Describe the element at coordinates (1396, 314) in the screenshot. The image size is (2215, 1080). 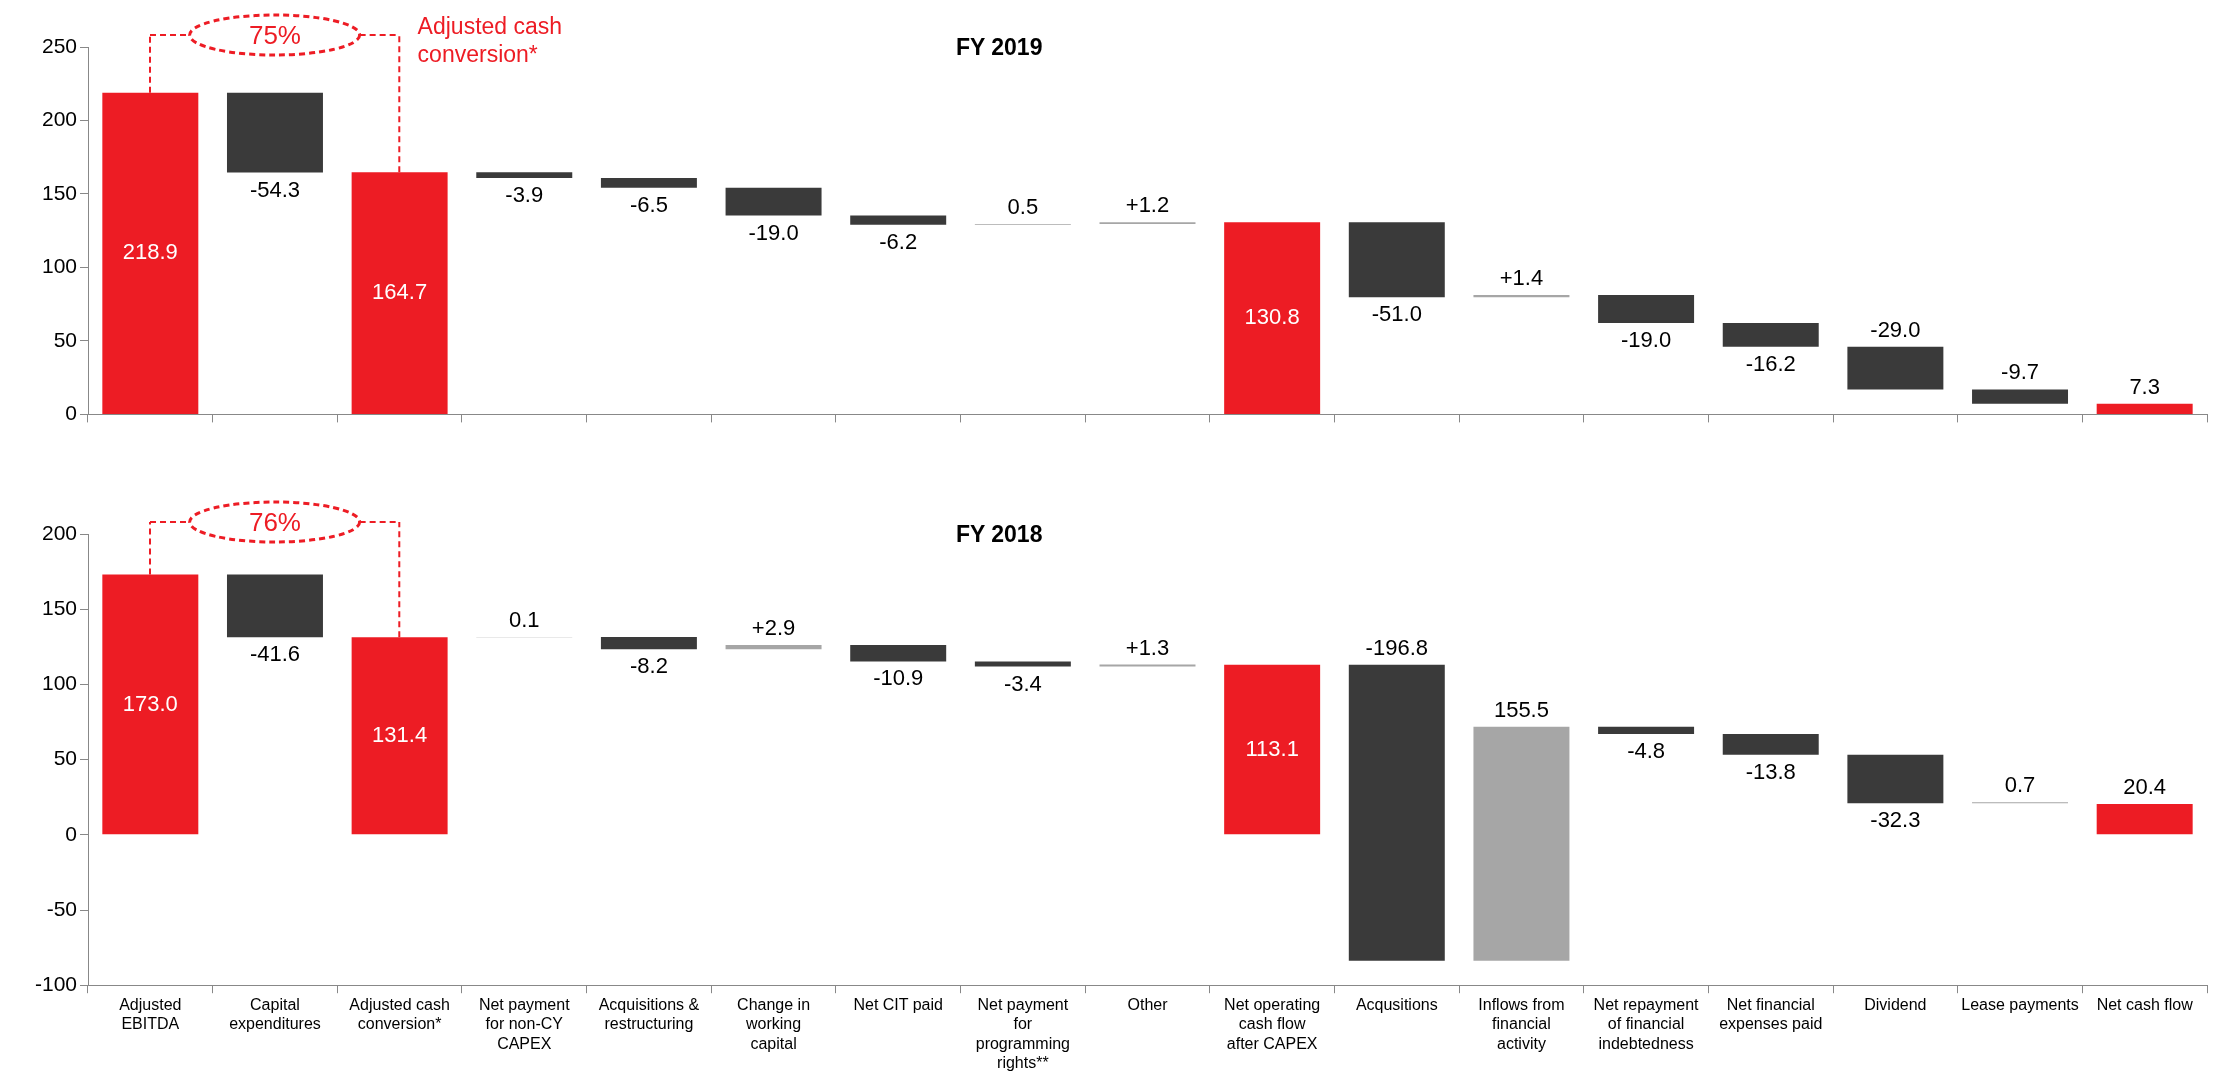
I see `data-label: -51.0` at that location.